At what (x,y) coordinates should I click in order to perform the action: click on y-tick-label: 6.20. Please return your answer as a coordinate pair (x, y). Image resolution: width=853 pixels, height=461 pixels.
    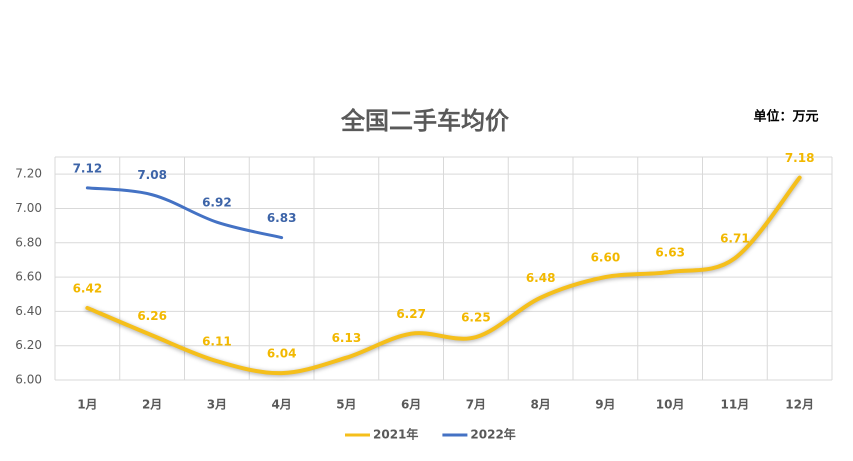
    Looking at the image, I should click on (28, 345).